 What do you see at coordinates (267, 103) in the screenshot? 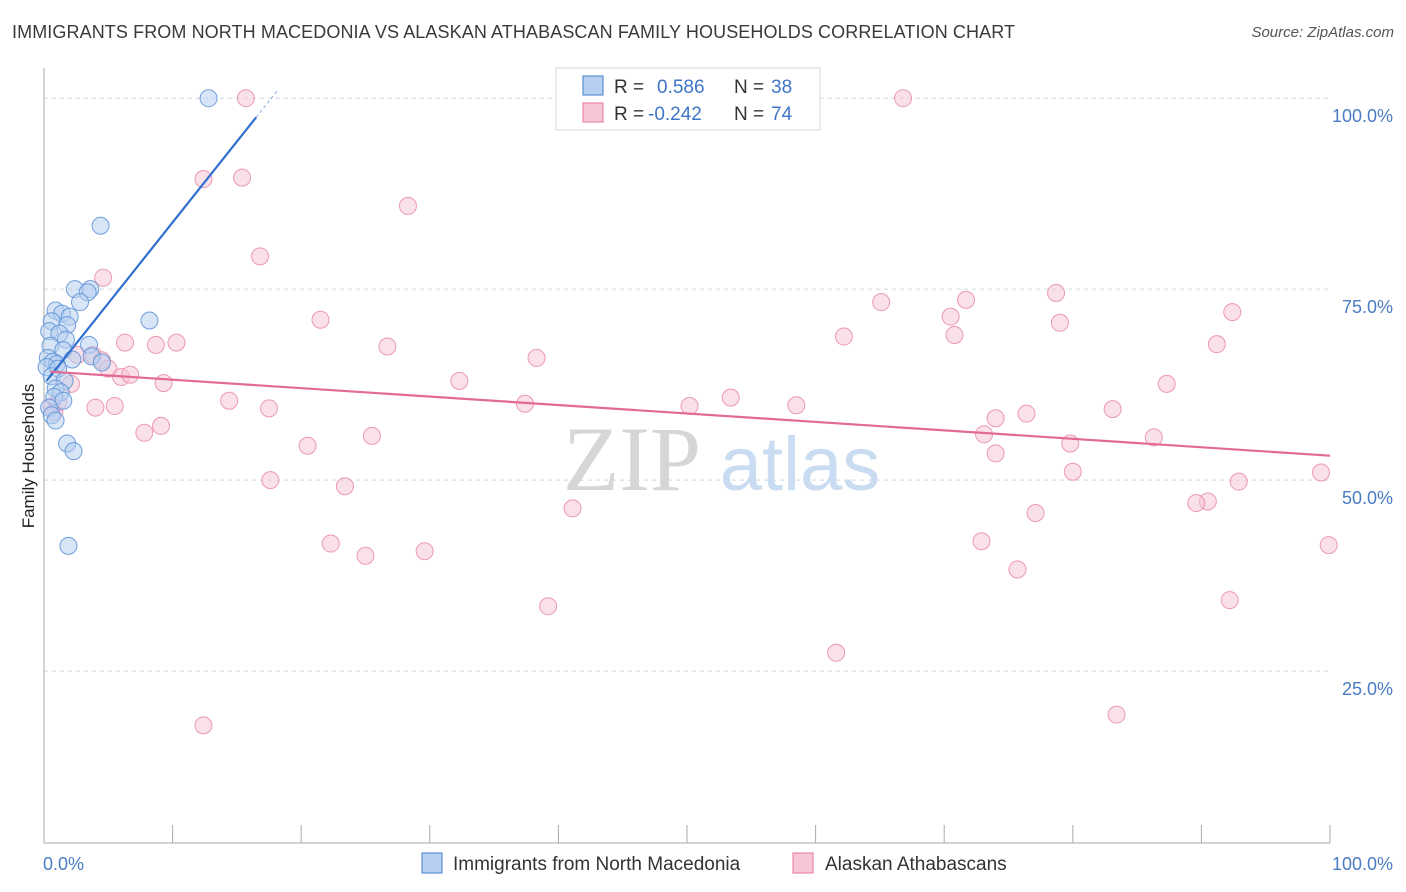
I see `trend-line-north-macedonia-extension` at bounding box center [267, 103].